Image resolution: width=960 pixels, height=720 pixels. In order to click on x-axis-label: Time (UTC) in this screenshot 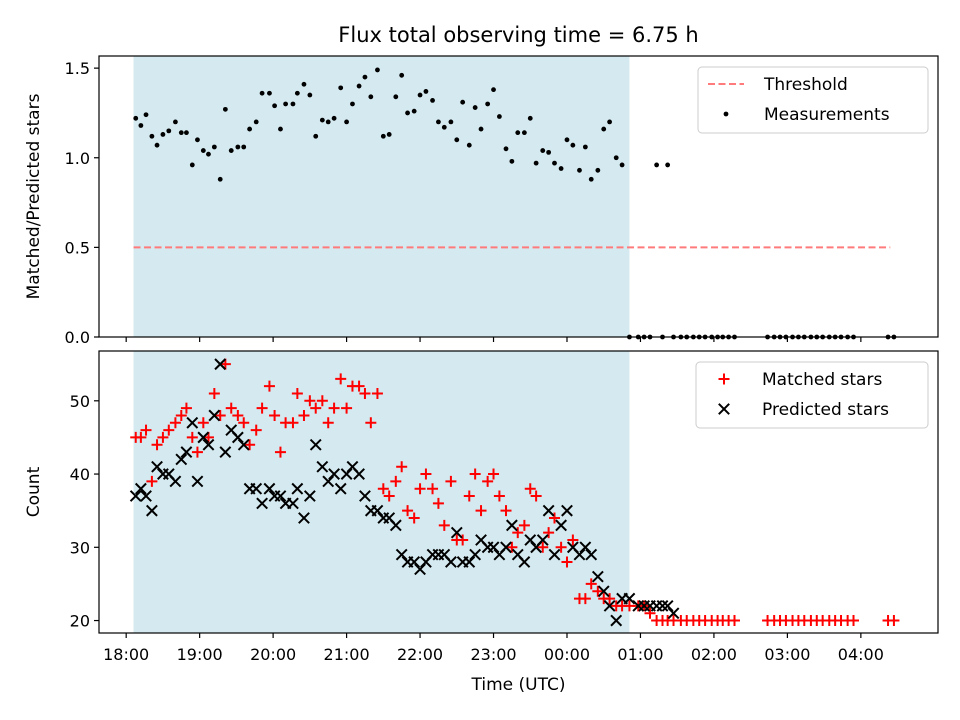, I will do `click(518, 685)`.